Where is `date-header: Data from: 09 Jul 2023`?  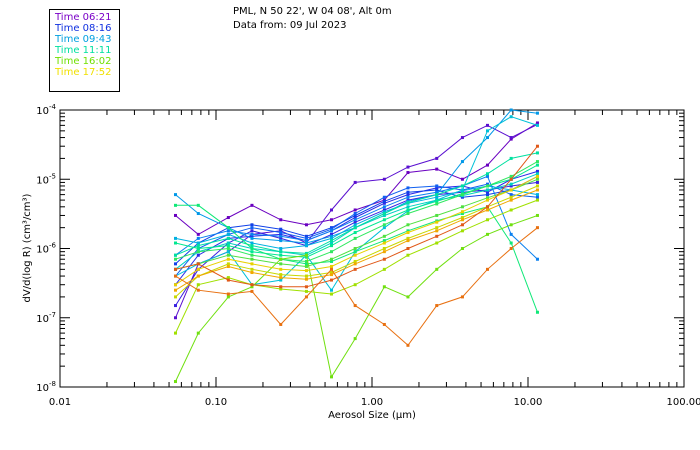
date-header: Data from: 09 Jul 2023 is located at coordinates (290, 25).